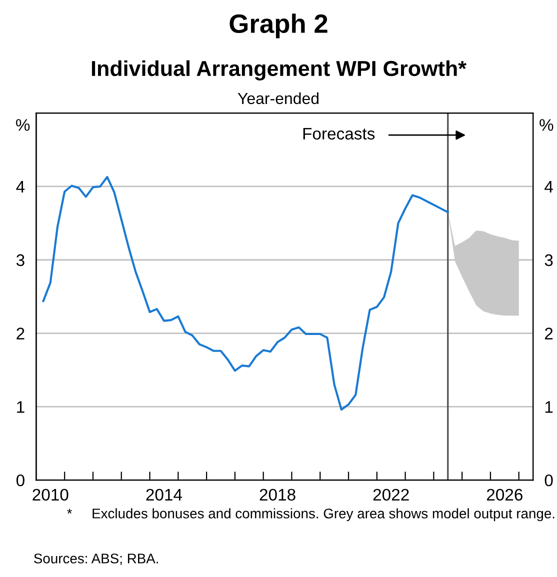  I want to click on x-tick-label: 2026, so click(504, 494).